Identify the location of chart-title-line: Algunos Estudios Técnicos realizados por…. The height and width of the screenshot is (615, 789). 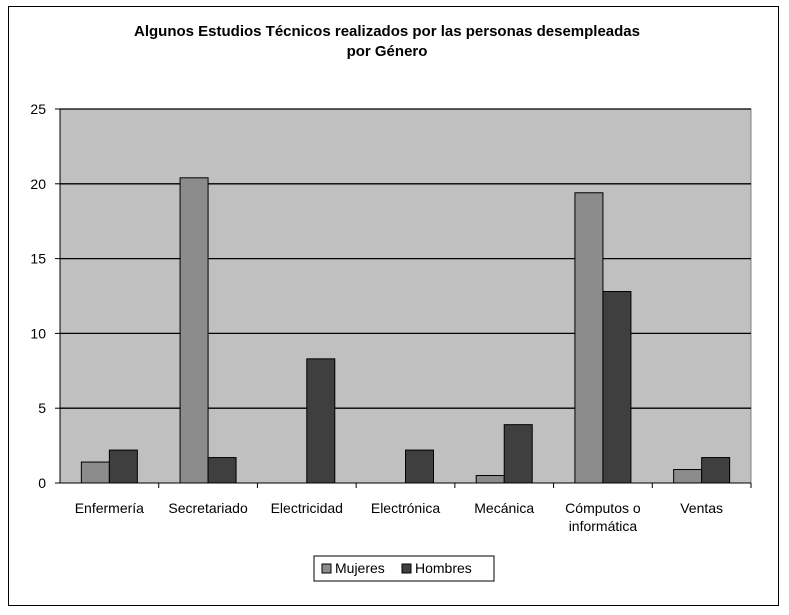
(387, 31).